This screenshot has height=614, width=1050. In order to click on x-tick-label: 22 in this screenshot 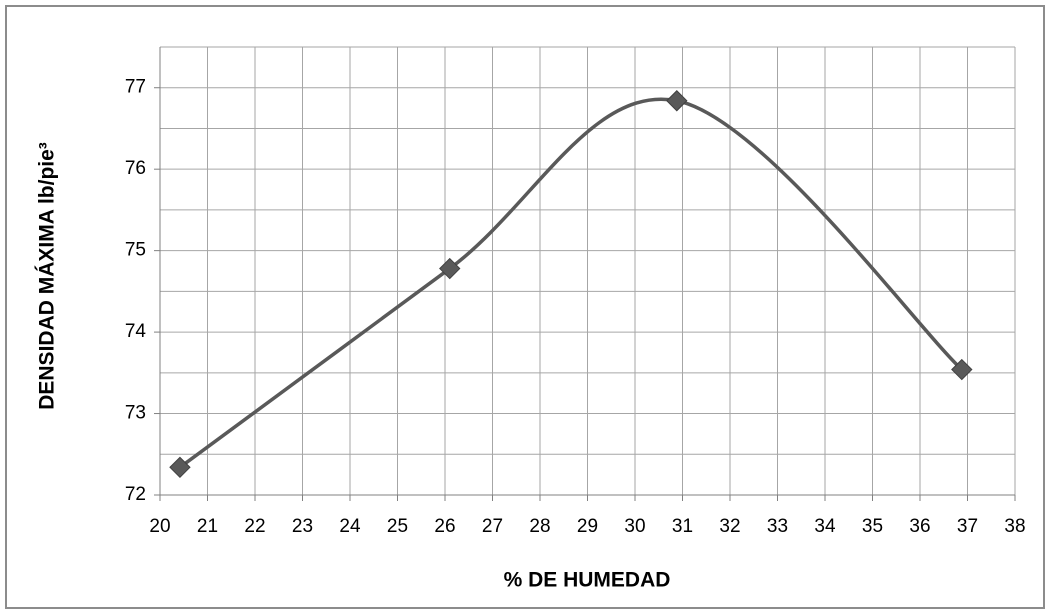, I will do `click(254, 526)`.